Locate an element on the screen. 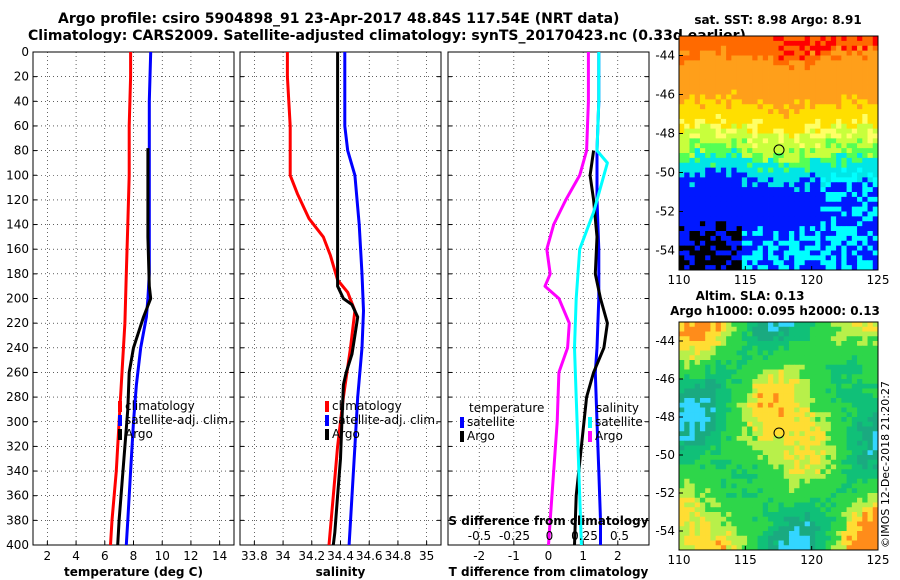 The width and height of the screenshot is (900, 580). map-y-tick-label: -50 is located at coordinates (665, 455).